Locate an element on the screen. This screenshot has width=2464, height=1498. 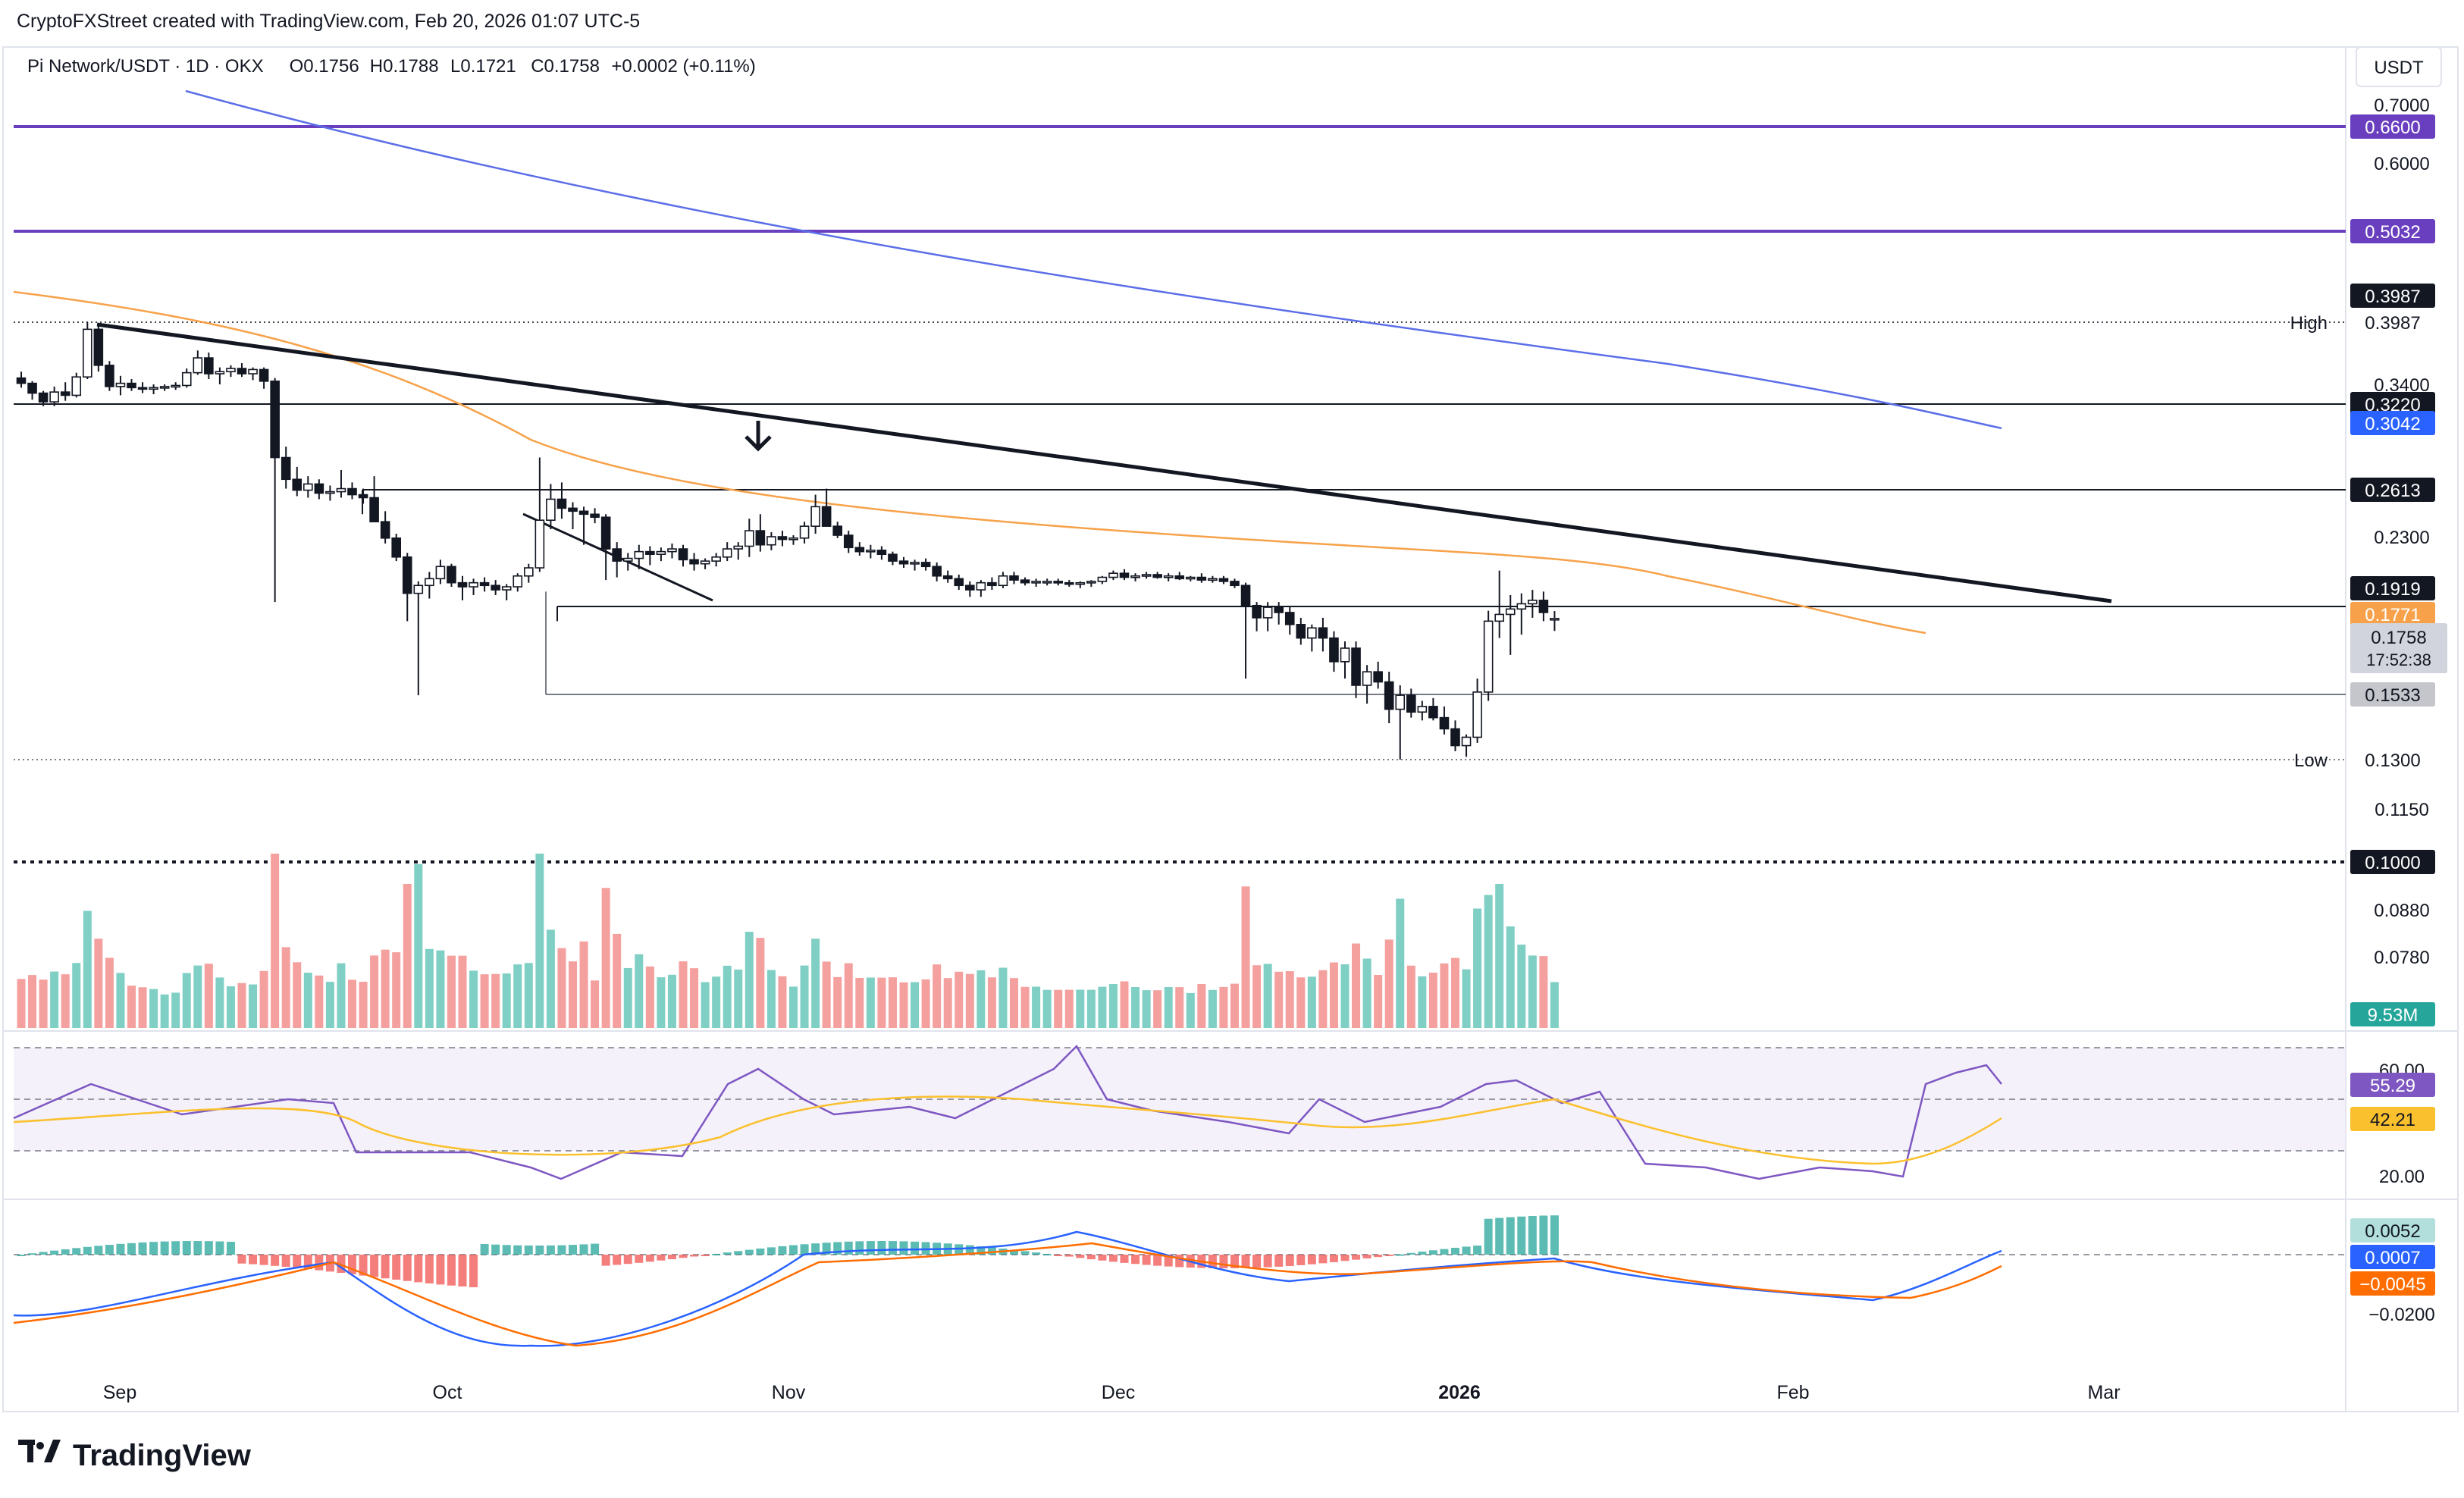
rsi-ma-line is located at coordinates (1007, 1130).